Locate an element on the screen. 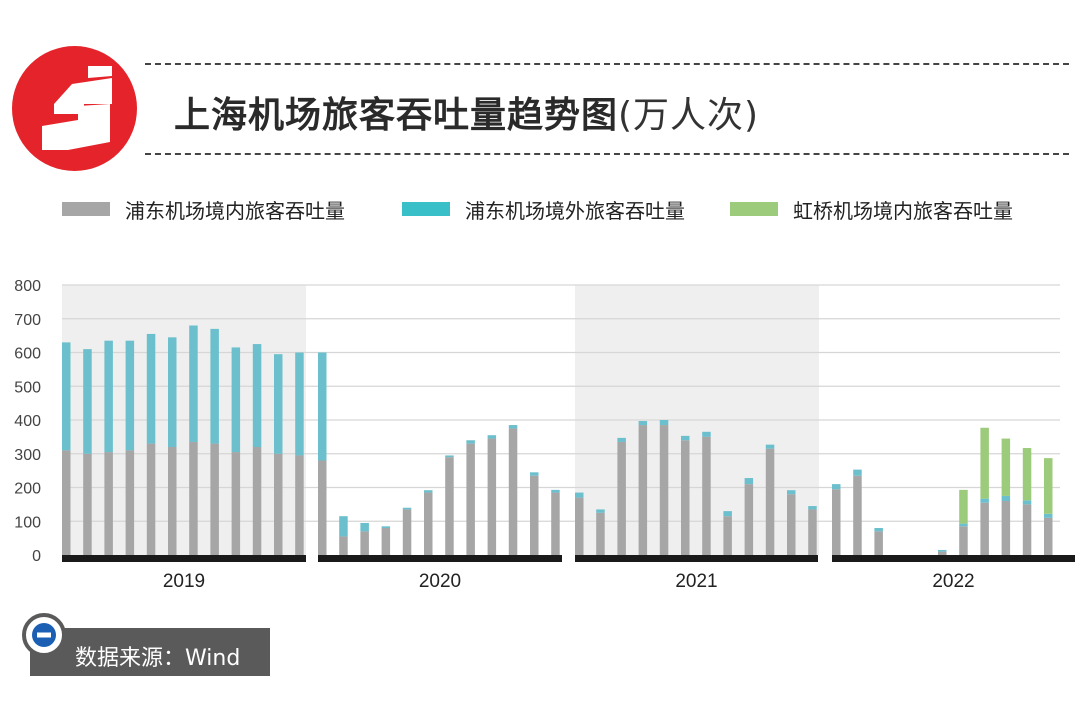 This screenshot has height=713, width=1080. brand-logo-icon is located at coordinates (74, 108).